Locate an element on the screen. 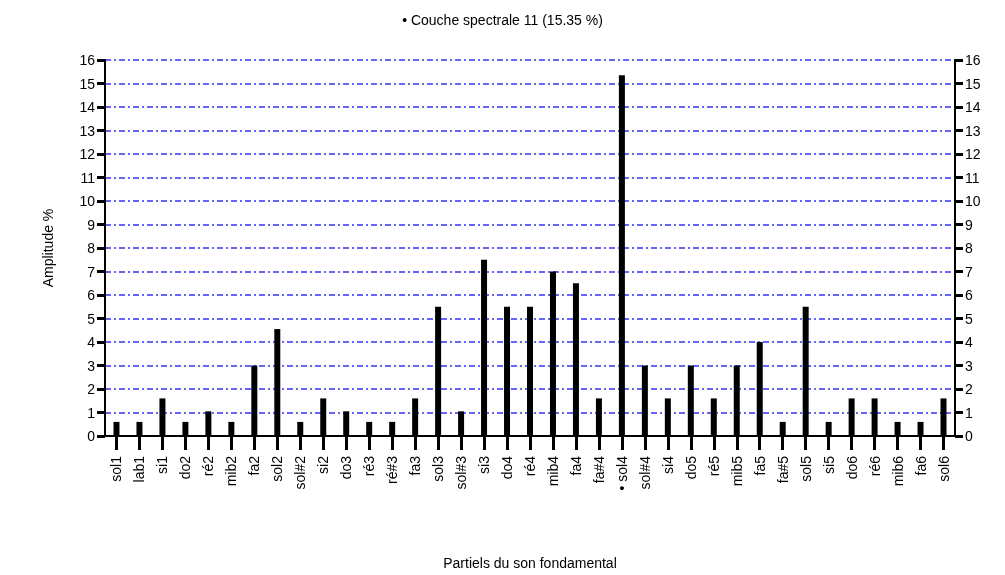 This screenshot has width=1005, height=575. x-tick-label: sol#3 is located at coordinates (461, 472).